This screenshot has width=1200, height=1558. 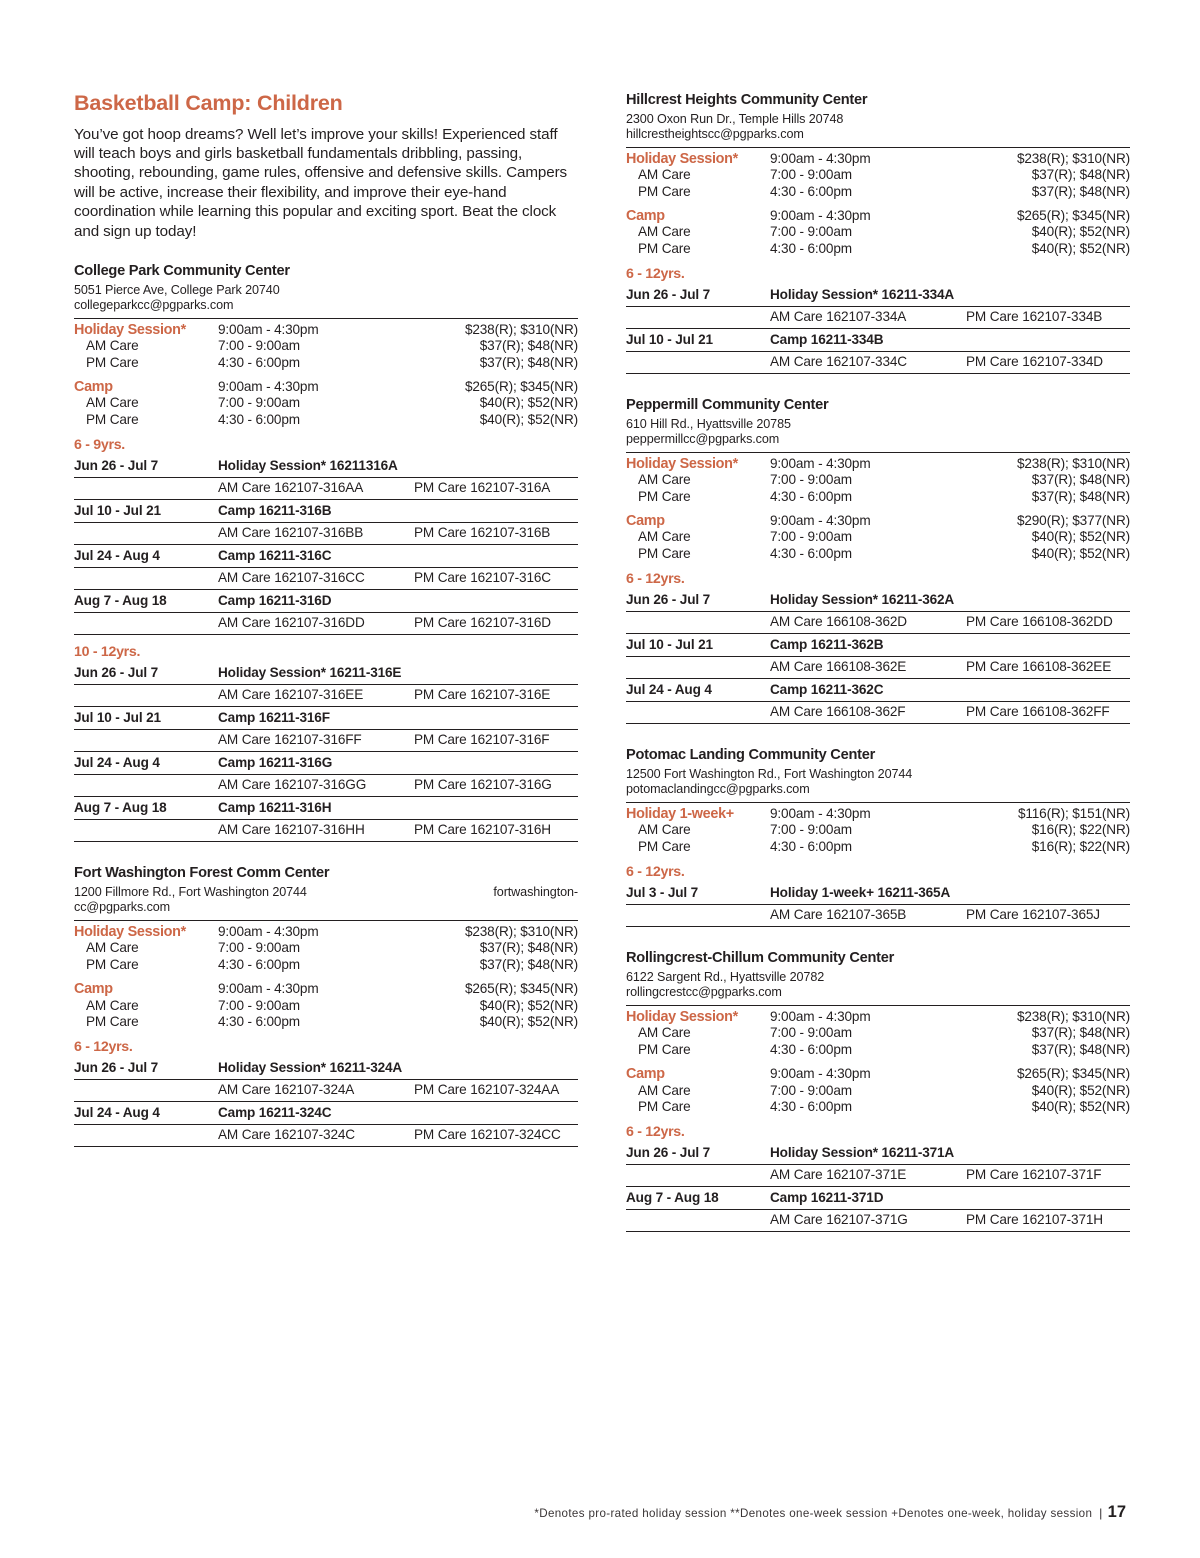 What do you see at coordinates (950, 893) in the screenshot?
I see `session-code: Holiday 1-week+ 16211-365A` at bounding box center [950, 893].